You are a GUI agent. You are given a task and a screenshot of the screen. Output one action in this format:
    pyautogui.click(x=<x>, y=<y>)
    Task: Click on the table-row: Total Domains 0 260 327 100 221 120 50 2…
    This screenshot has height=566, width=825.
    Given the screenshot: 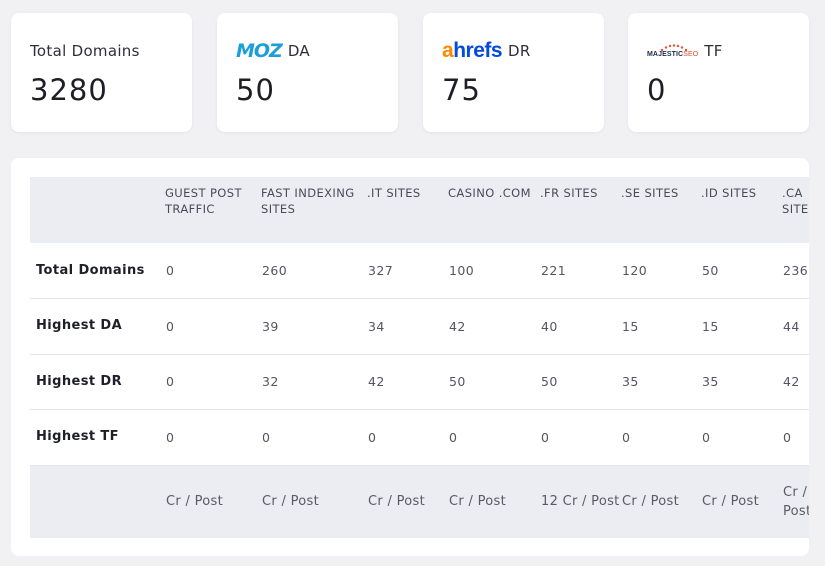 What is the action you would take?
    pyautogui.click(x=419, y=271)
    